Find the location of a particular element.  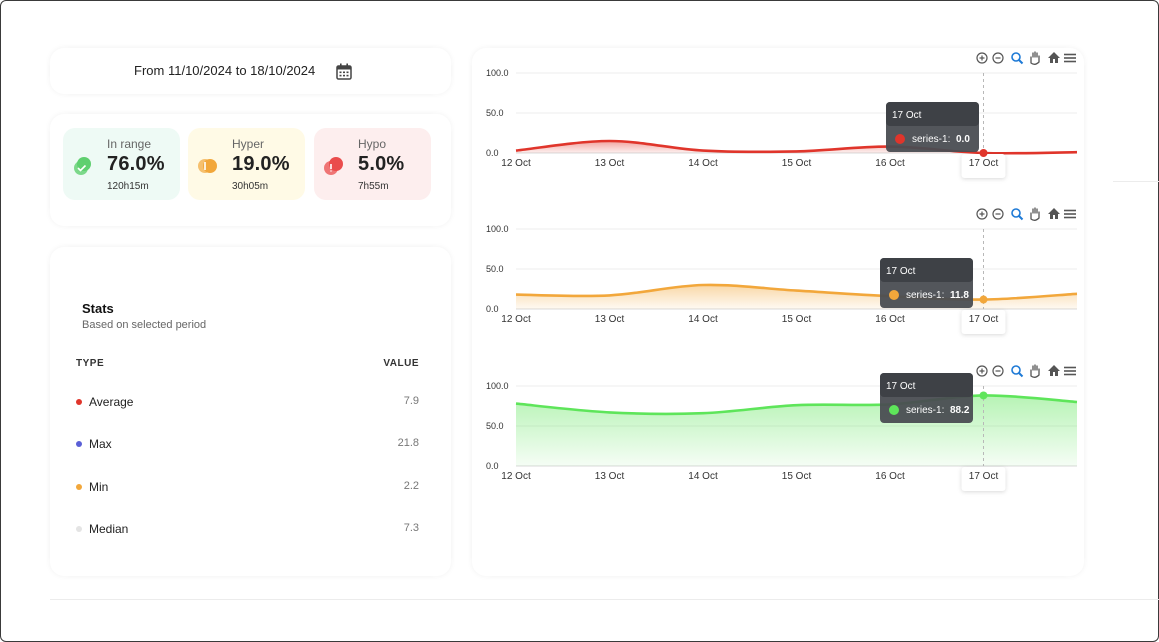

stats-row: Average 7.9 is located at coordinates (247, 402).